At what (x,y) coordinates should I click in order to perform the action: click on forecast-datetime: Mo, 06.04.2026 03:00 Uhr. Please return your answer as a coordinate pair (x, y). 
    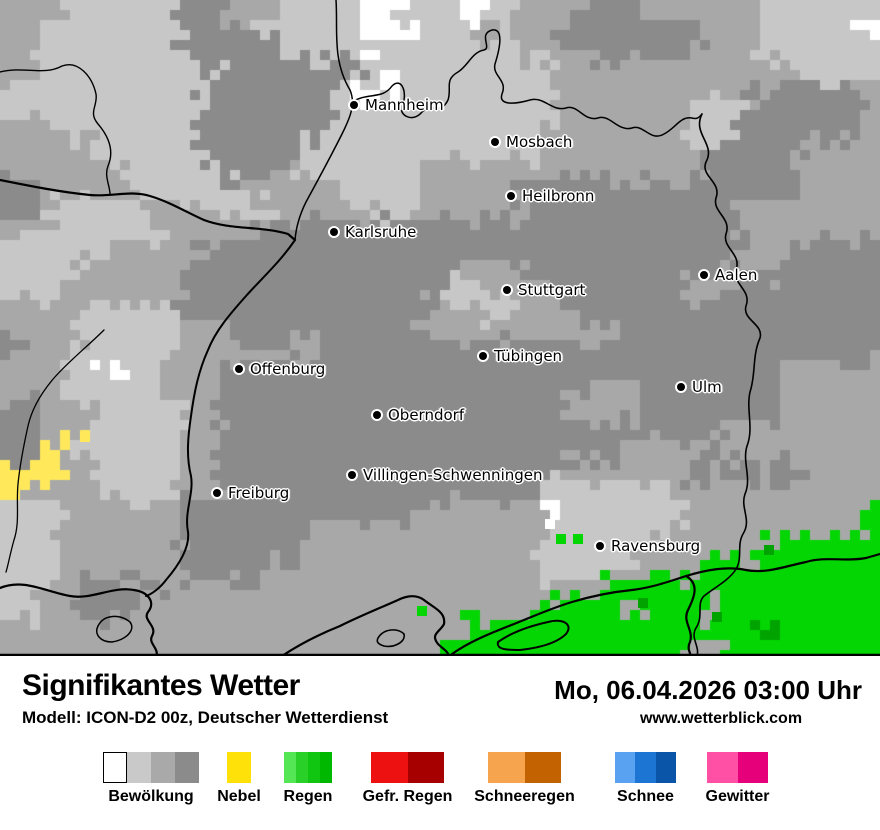
    Looking at the image, I should click on (708, 690).